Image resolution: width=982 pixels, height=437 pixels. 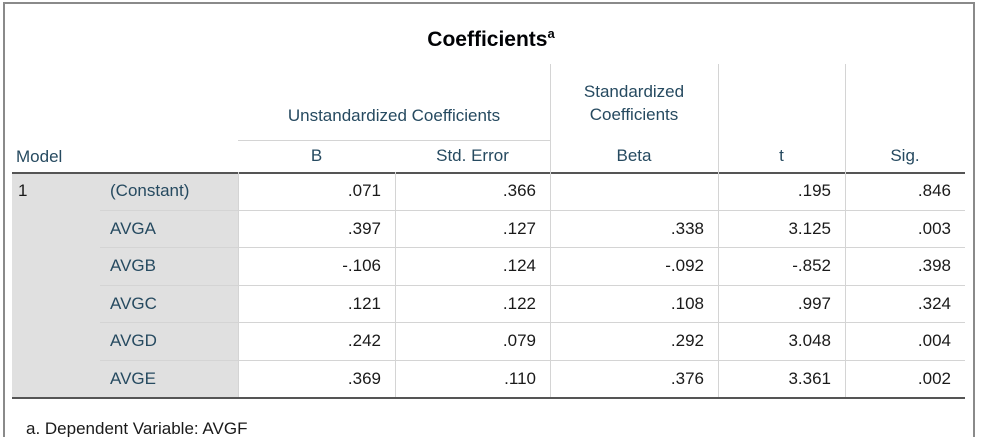 I want to click on cell-value: .376, so click(x=687, y=378).